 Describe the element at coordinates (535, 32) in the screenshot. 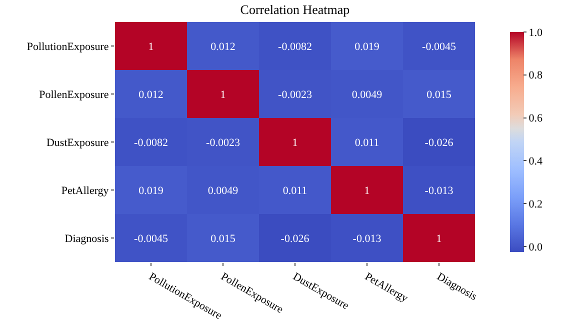

I see `color-bar-label: 1.0` at that location.